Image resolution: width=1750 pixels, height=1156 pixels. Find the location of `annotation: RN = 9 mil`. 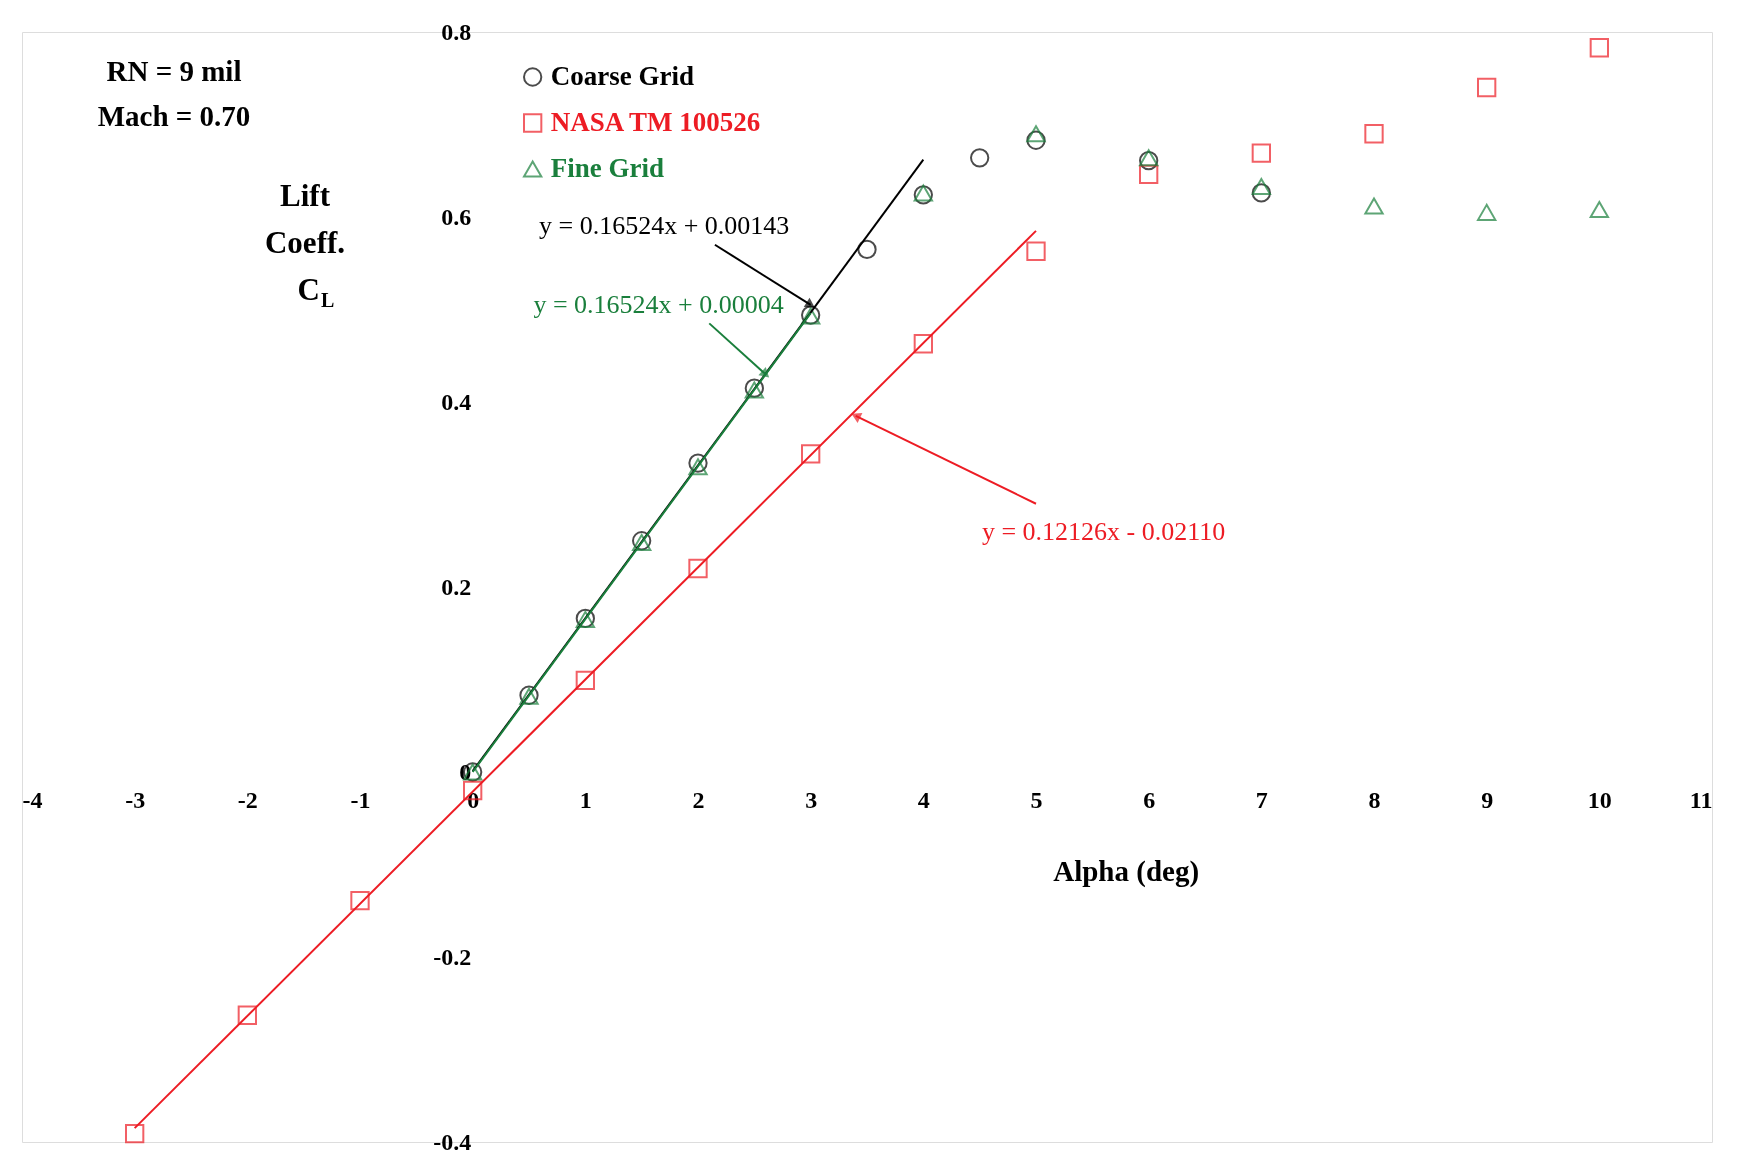

annotation: RN = 9 mil is located at coordinates (174, 71).